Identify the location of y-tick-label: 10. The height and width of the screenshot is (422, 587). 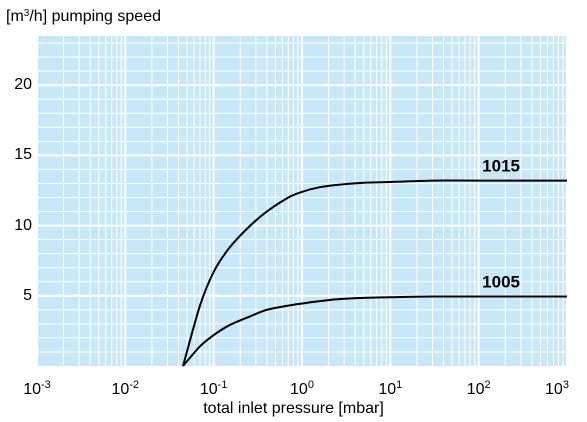
(23, 225).